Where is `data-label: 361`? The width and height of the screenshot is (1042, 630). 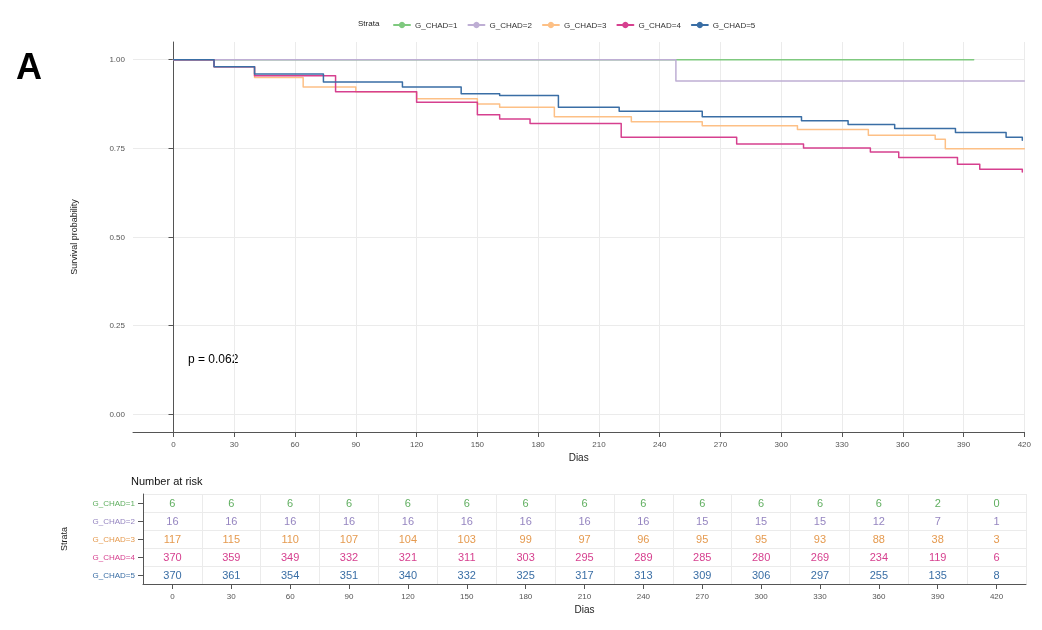 data-label: 361 is located at coordinates (231, 575).